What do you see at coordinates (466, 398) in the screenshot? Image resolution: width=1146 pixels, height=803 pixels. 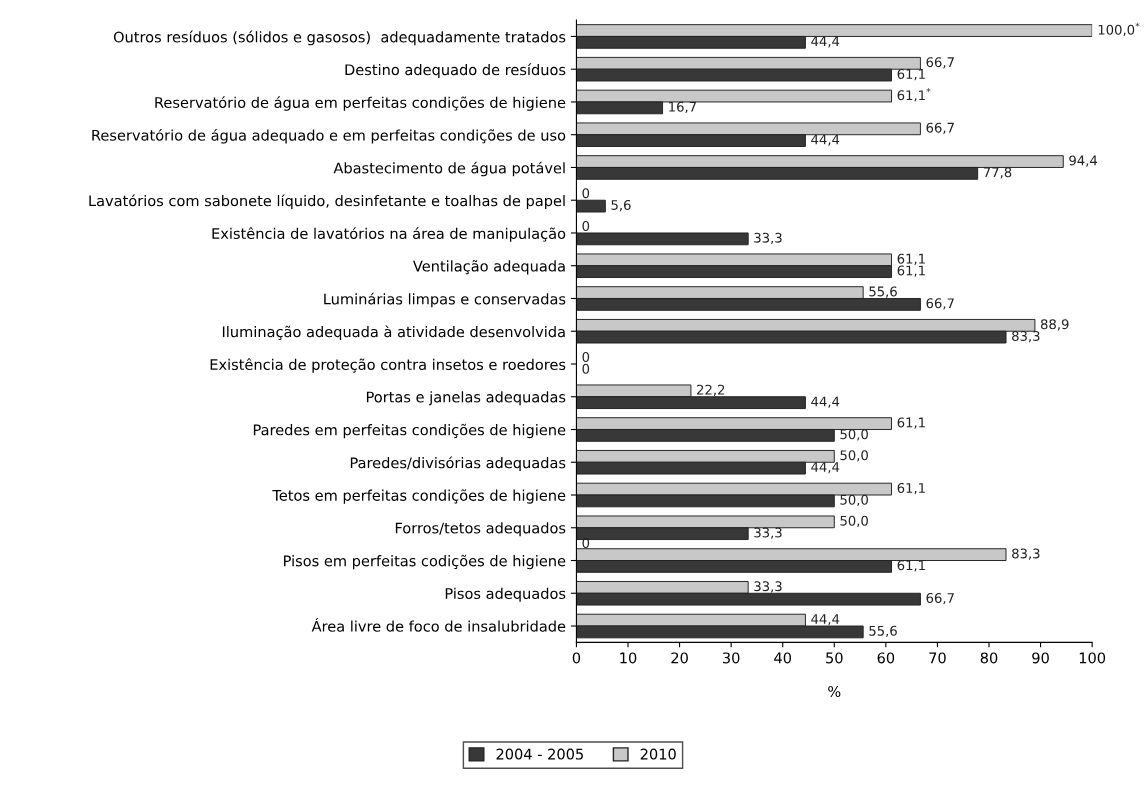 I see `y-tick-label: Portas e janelas adequadas` at bounding box center [466, 398].